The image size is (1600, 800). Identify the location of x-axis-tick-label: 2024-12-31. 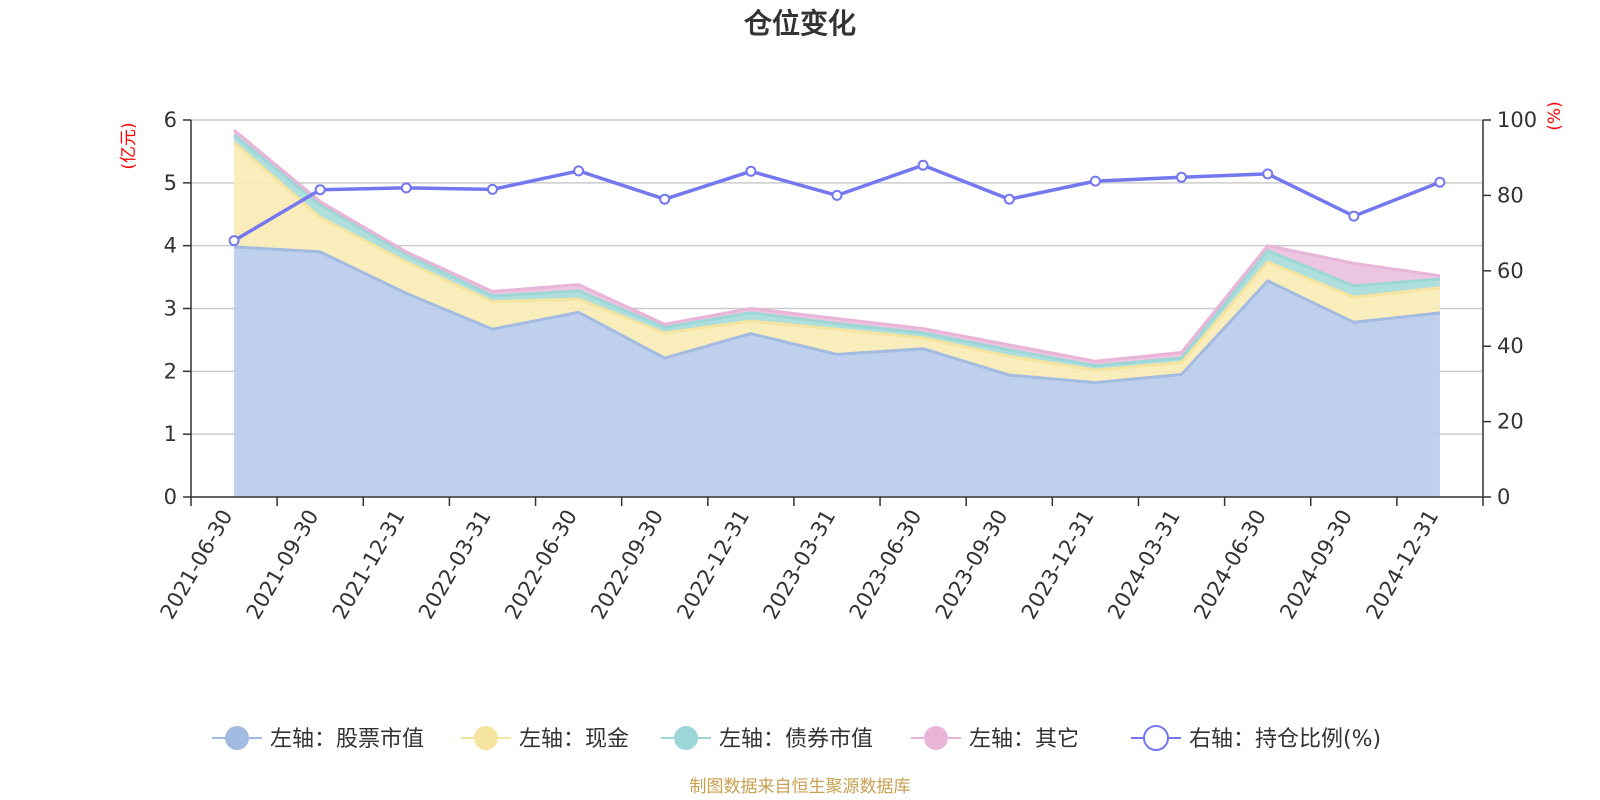
(1402, 565).